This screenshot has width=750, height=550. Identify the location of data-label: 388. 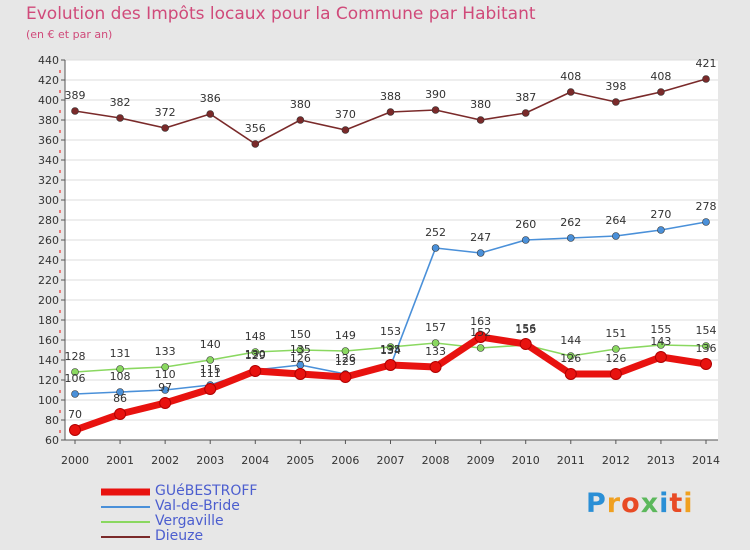
(390, 96).